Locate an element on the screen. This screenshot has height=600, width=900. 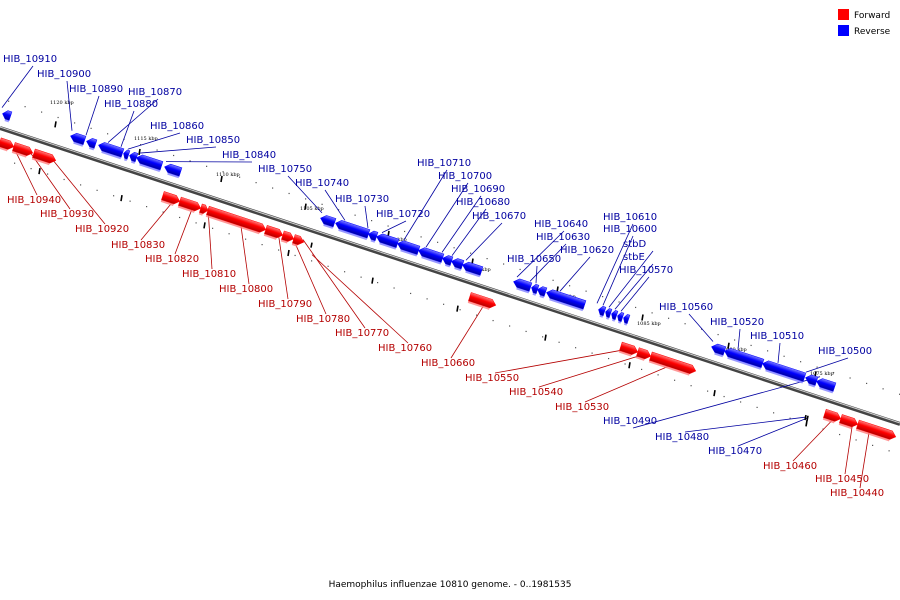
gene-label: HIB_10510 is located at coordinates (777, 336).